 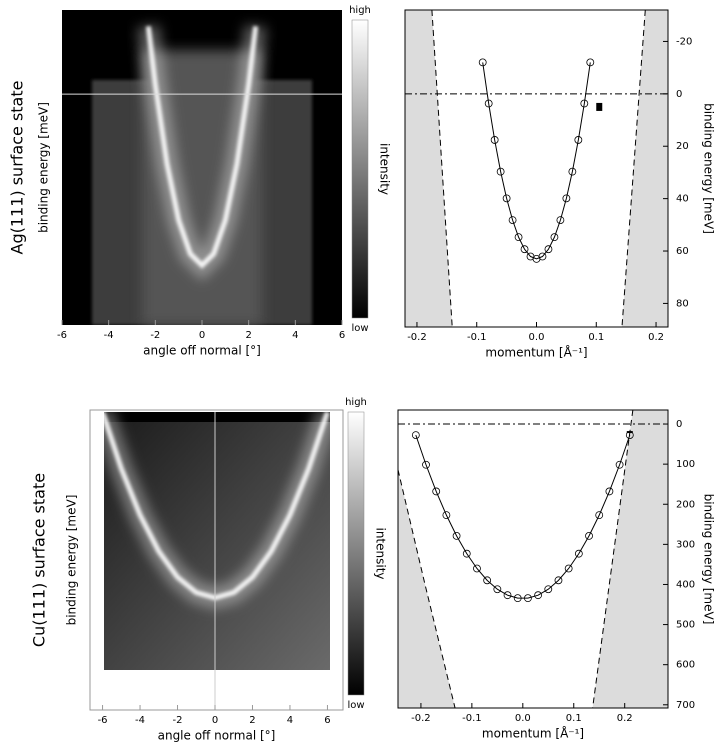 What do you see at coordinates (477, 337) in the screenshot?
I see `x-tick-label: -0.1` at bounding box center [477, 337].